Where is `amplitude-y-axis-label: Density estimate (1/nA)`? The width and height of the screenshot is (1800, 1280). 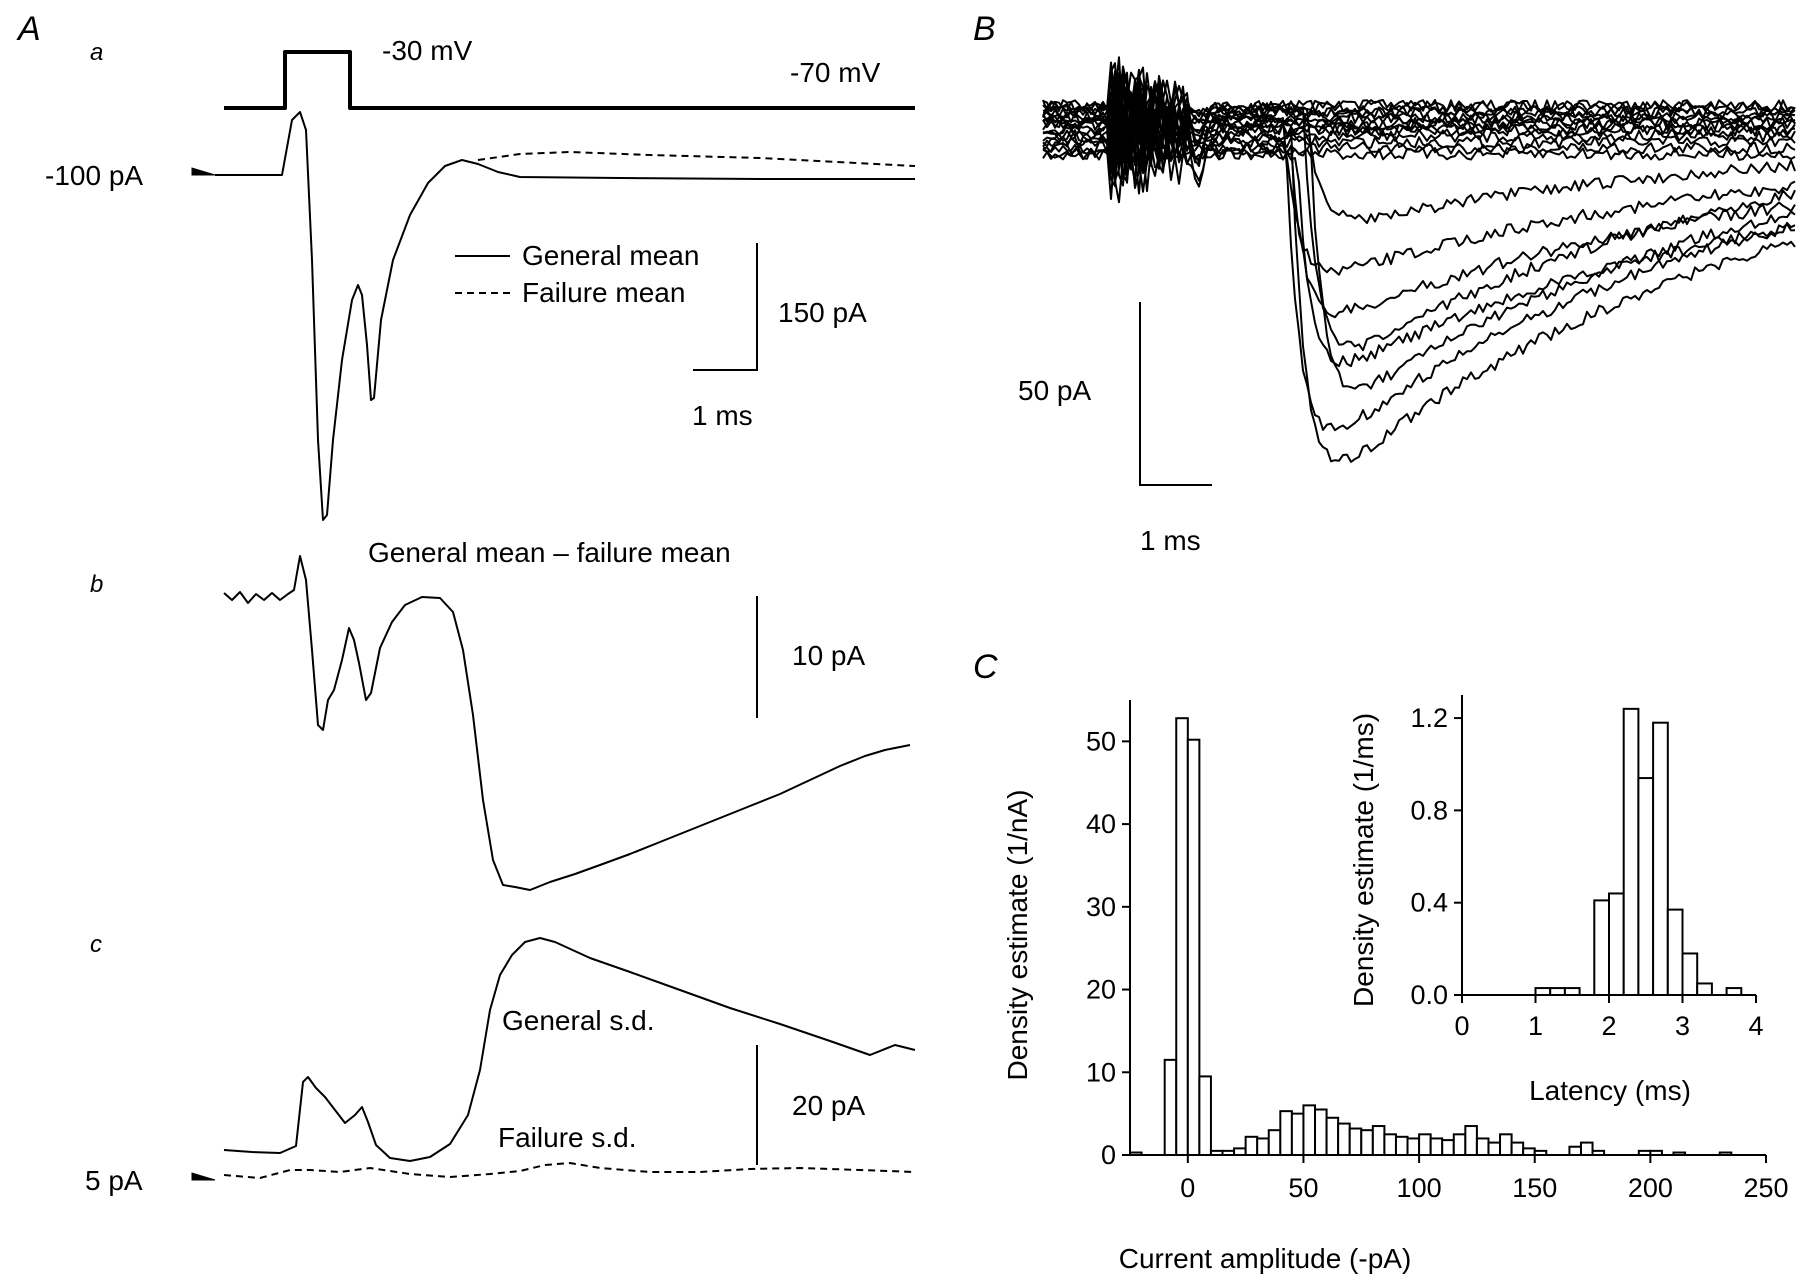 amplitude-y-axis-label: Density estimate (1/nA) is located at coordinates (1017, 935).